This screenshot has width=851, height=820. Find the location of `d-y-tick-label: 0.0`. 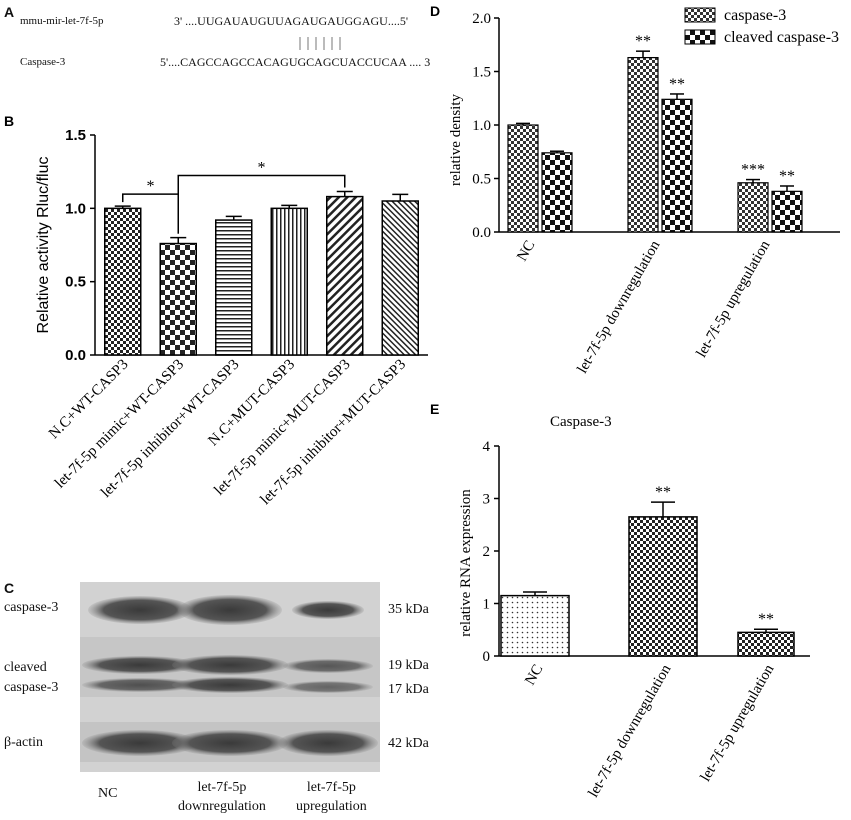

d-y-tick-label: 0.0 is located at coordinates (481, 233).